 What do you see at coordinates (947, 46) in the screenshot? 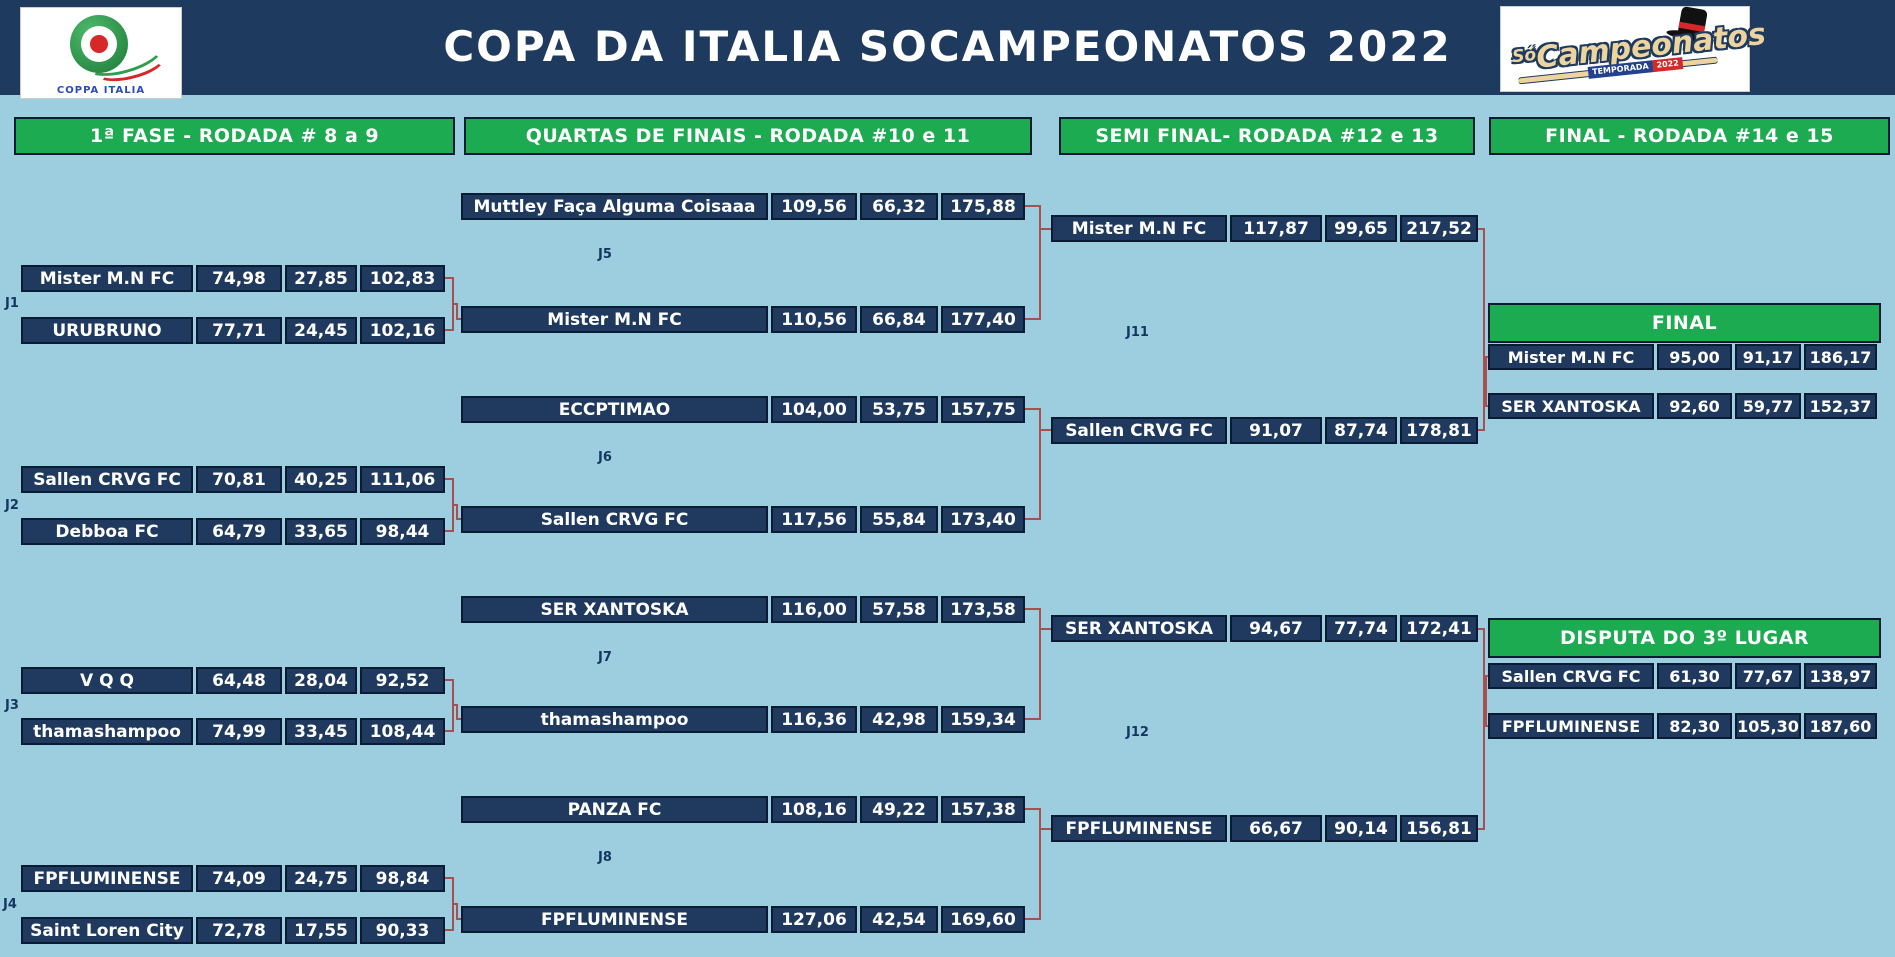
I see `page-title: COPA DA ITALIA SOCAMPEONATOS 2022` at bounding box center [947, 46].